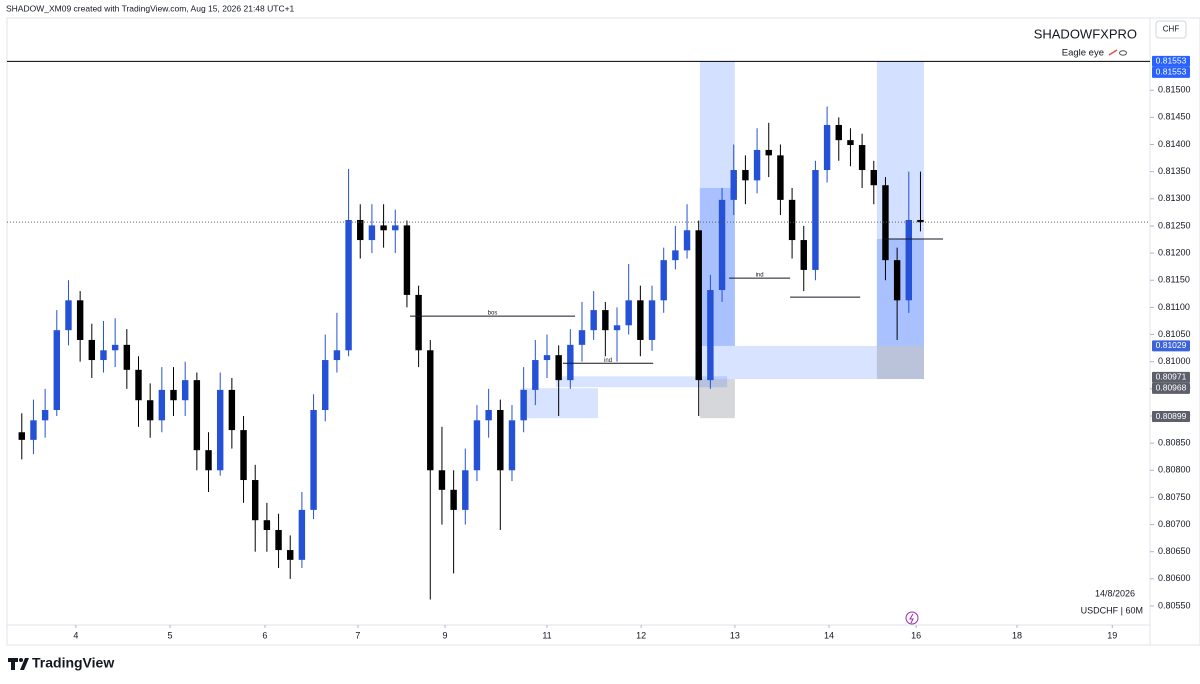 This screenshot has height=684, width=1200. I want to click on y-tick-label: 0.80550, so click(1174, 605).